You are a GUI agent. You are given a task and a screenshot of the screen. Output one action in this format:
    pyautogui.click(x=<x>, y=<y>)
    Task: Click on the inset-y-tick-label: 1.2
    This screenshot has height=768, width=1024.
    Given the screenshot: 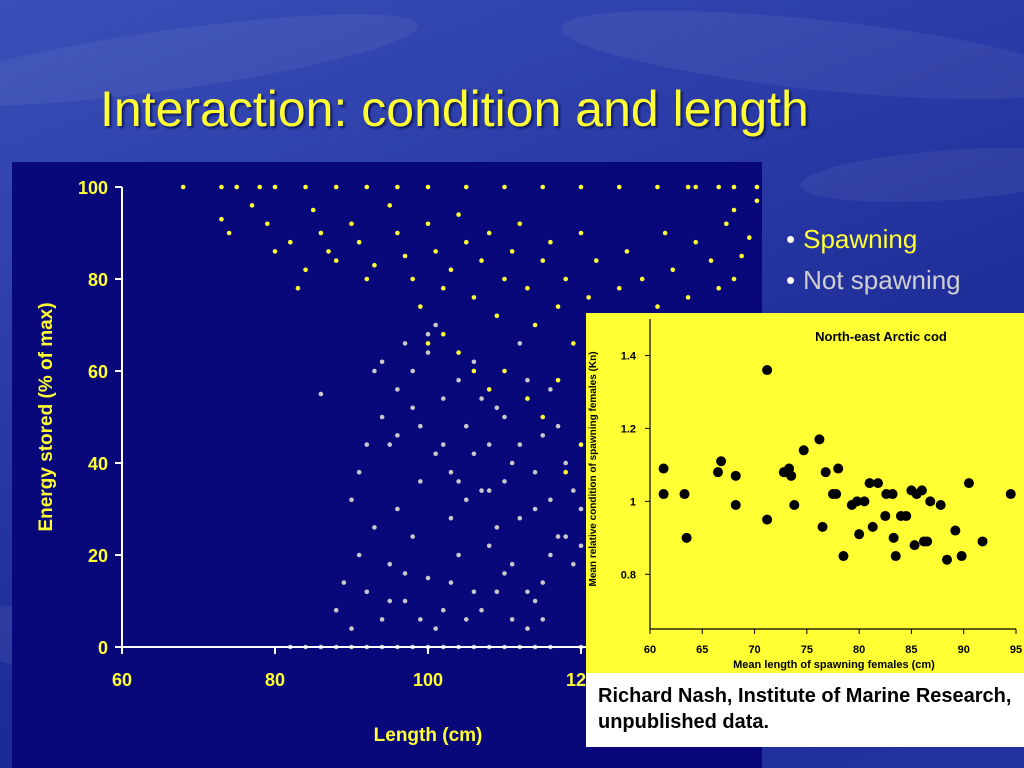 What is the action you would take?
    pyautogui.click(x=628, y=429)
    